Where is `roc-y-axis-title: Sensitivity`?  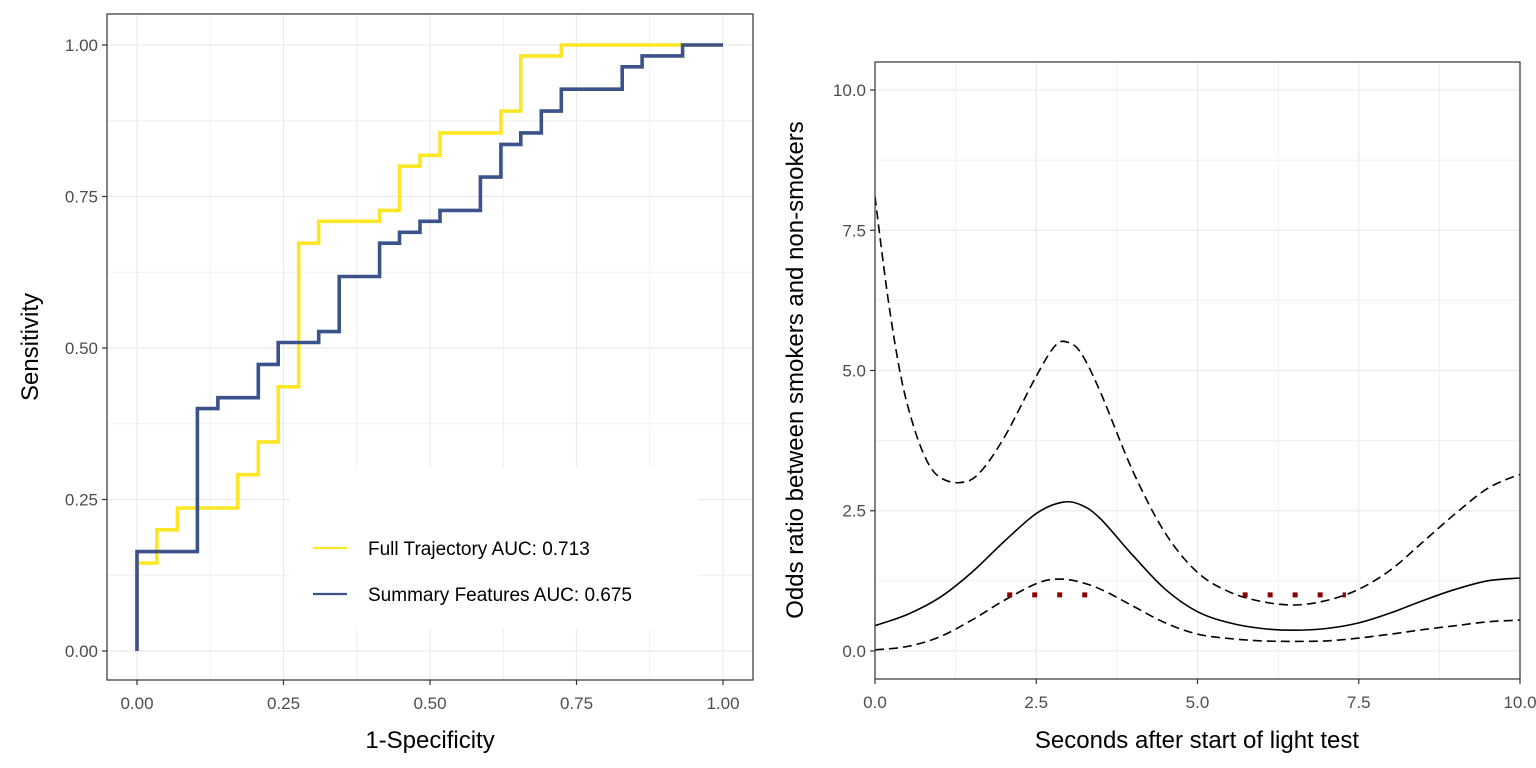 roc-y-axis-title: Sensitivity is located at coordinates (30, 347).